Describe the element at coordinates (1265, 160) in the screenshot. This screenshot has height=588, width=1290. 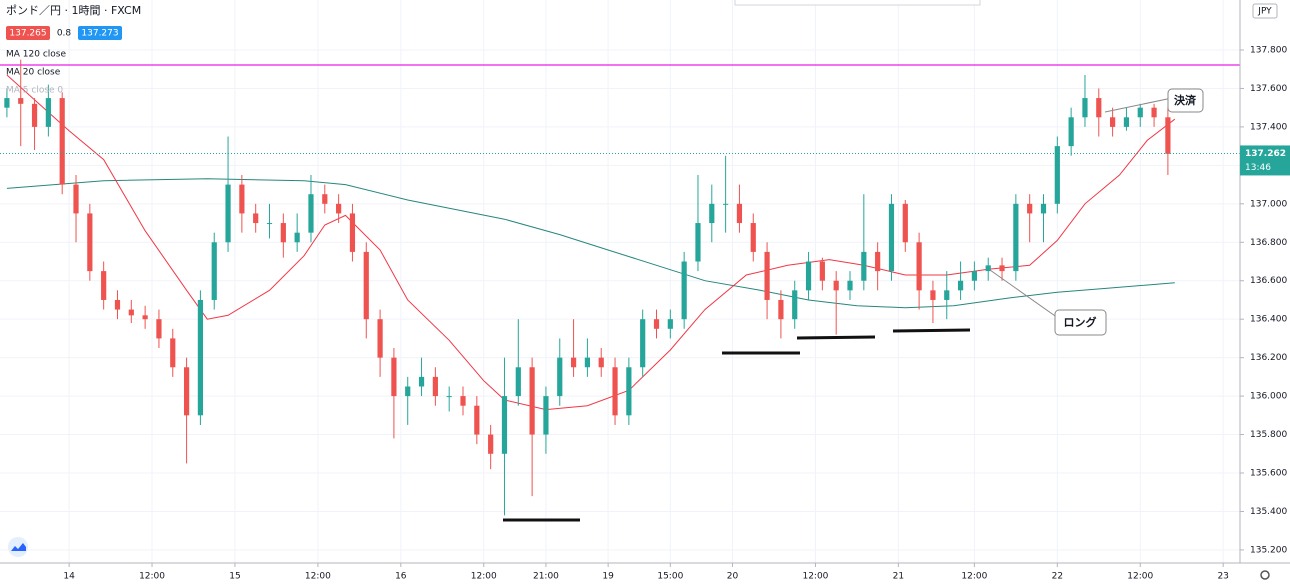
I see `last-price-box` at that location.